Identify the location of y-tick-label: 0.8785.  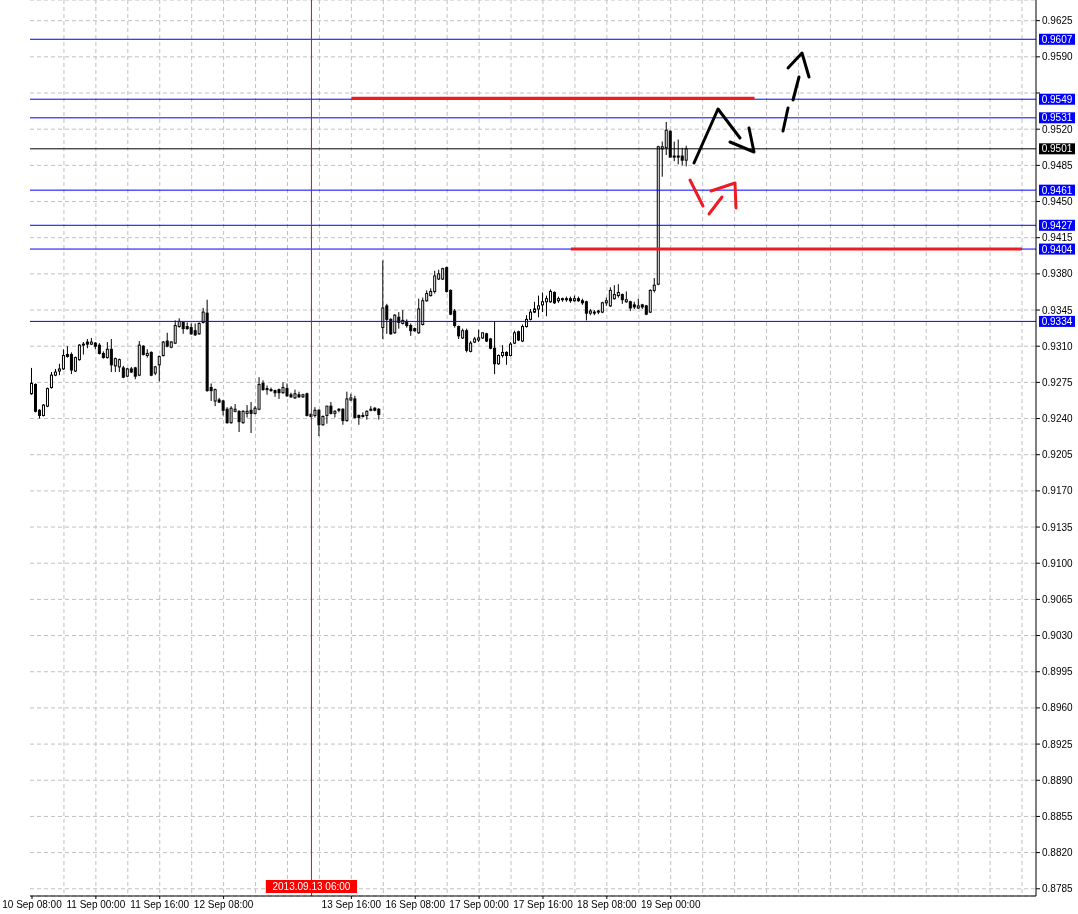
(1058, 889).